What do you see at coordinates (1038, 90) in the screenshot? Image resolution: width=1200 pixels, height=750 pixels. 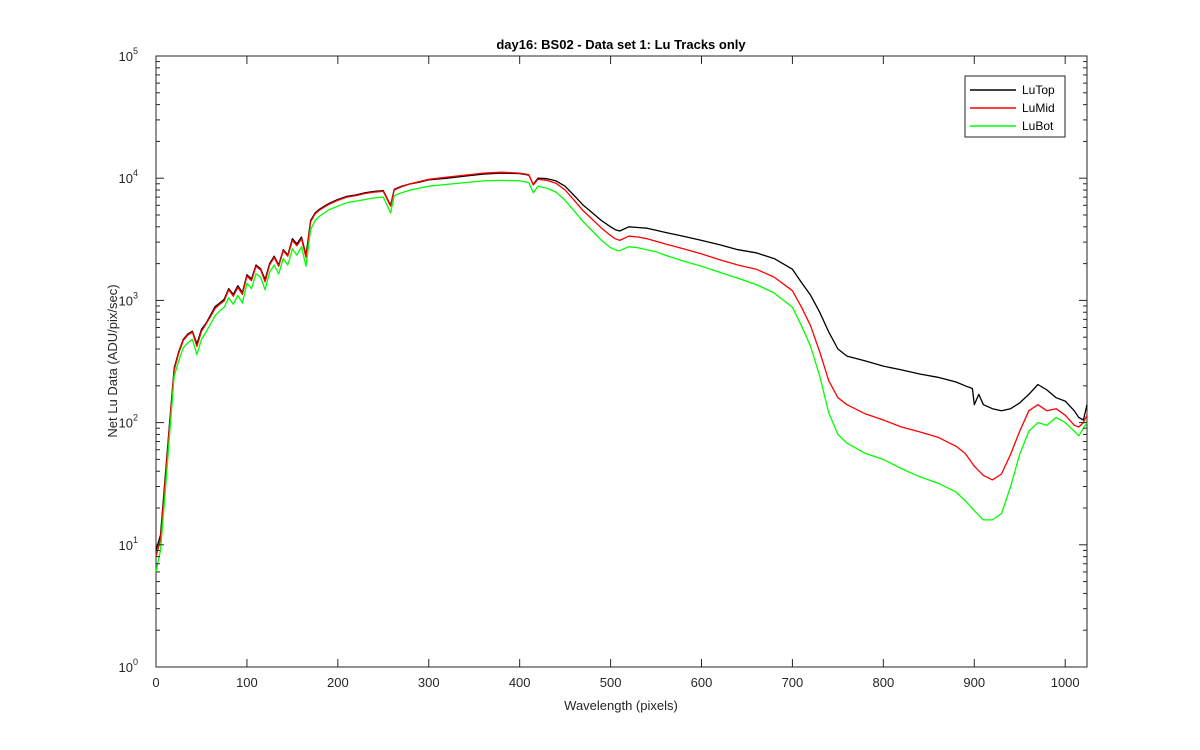 I see `legend-label-lutop: LuTop` at bounding box center [1038, 90].